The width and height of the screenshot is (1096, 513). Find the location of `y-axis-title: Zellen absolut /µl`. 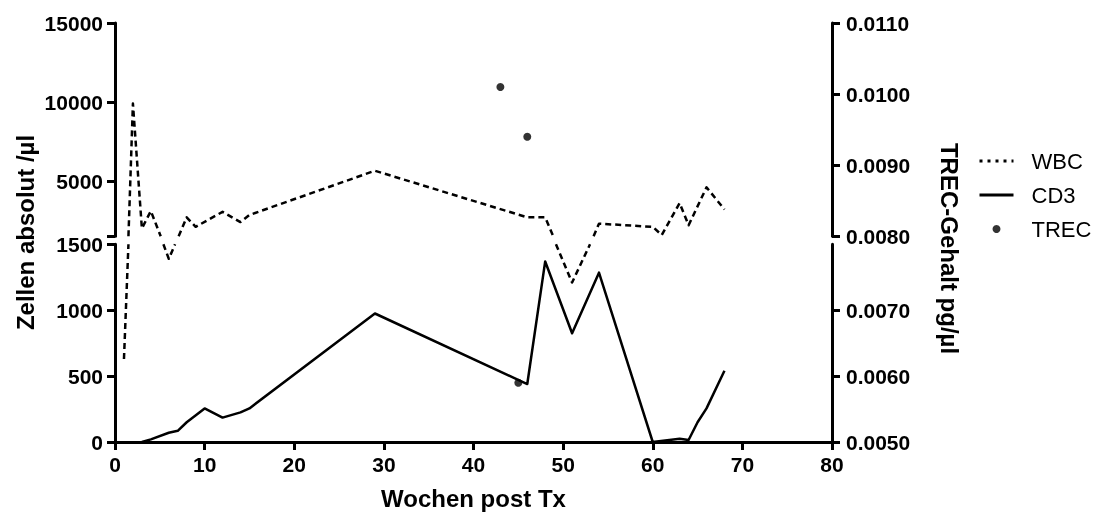

y-axis-title: Zellen absolut /µl is located at coordinates (25, 232).